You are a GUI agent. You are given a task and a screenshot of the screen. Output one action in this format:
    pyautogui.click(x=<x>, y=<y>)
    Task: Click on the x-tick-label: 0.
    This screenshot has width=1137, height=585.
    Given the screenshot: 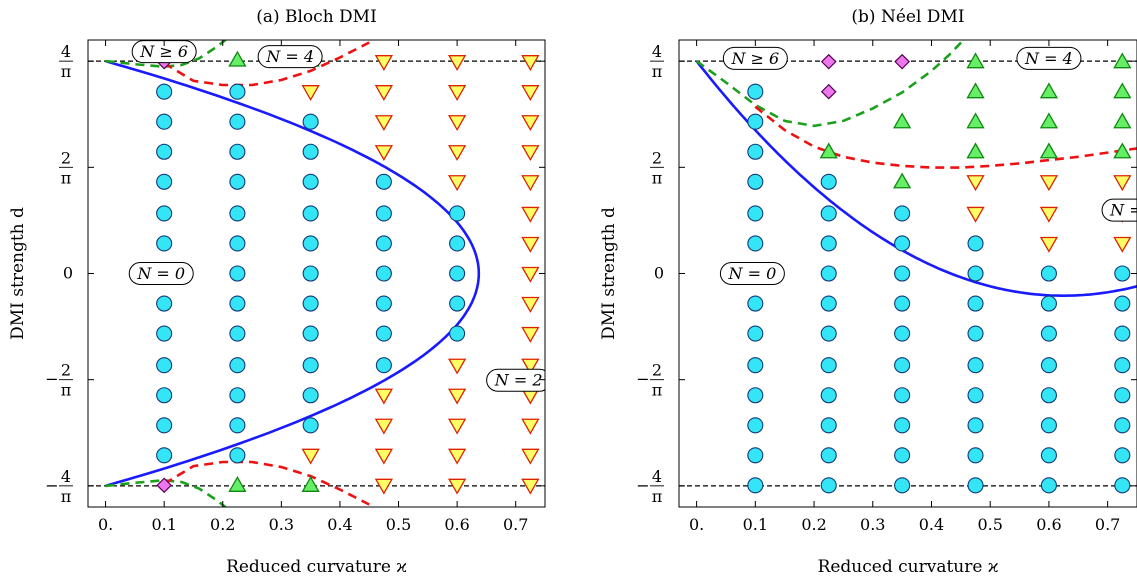 What is the action you would take?
    pyautogui.click(x=105, y=524)
    